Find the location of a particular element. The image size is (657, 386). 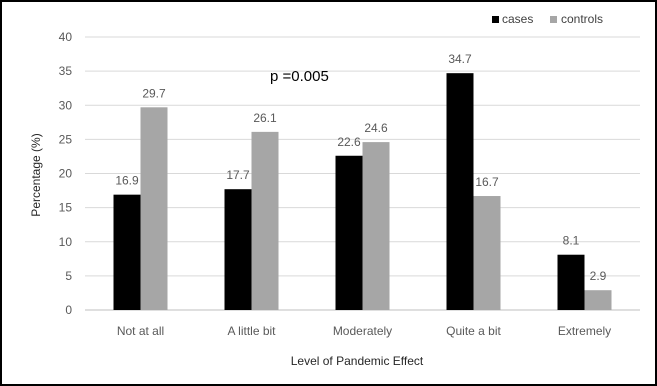

data-label-cases: 16.9 is located at coordinates (127, 181).